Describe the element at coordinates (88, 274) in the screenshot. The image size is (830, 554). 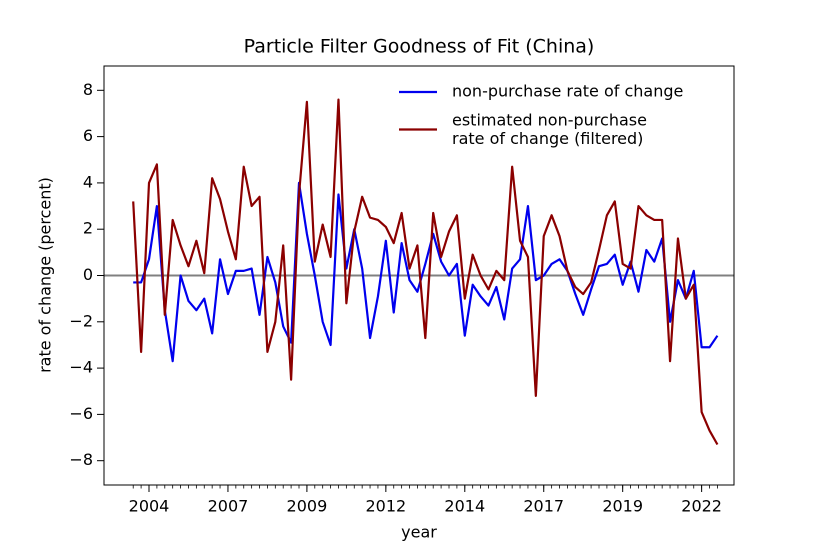
I see `y-tick-label: 0` at that location.